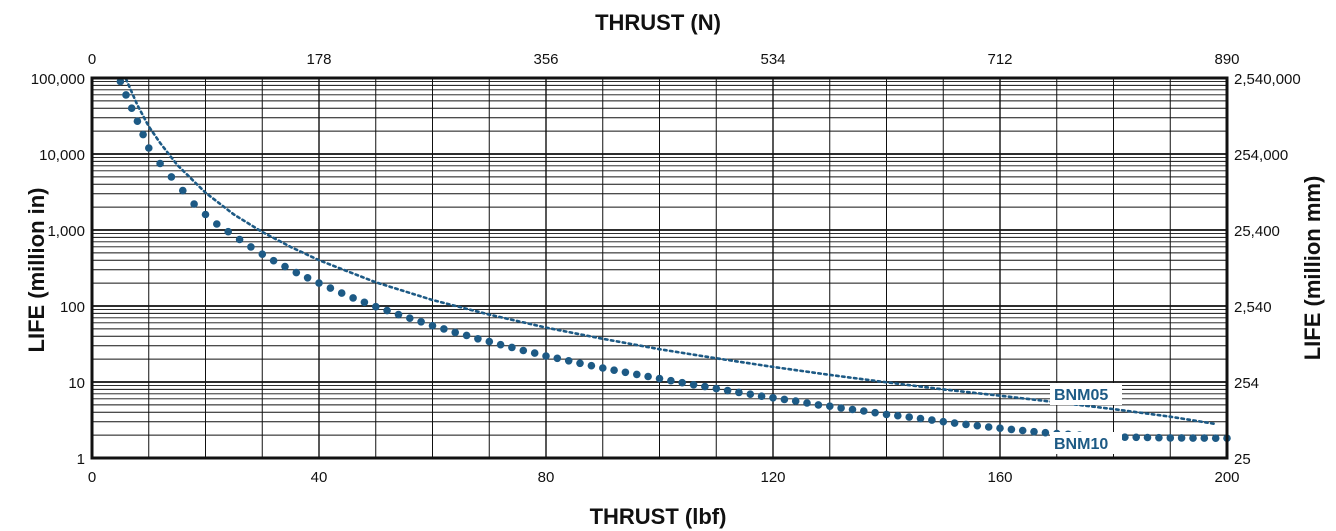 Image resolution: width=1336 pixels, height=531 pixels. What do you see at coordinates (658, 22) in the screenshot?
I see `top-x-axis-title: THRUST (N)` at bounding box center [658, 22].